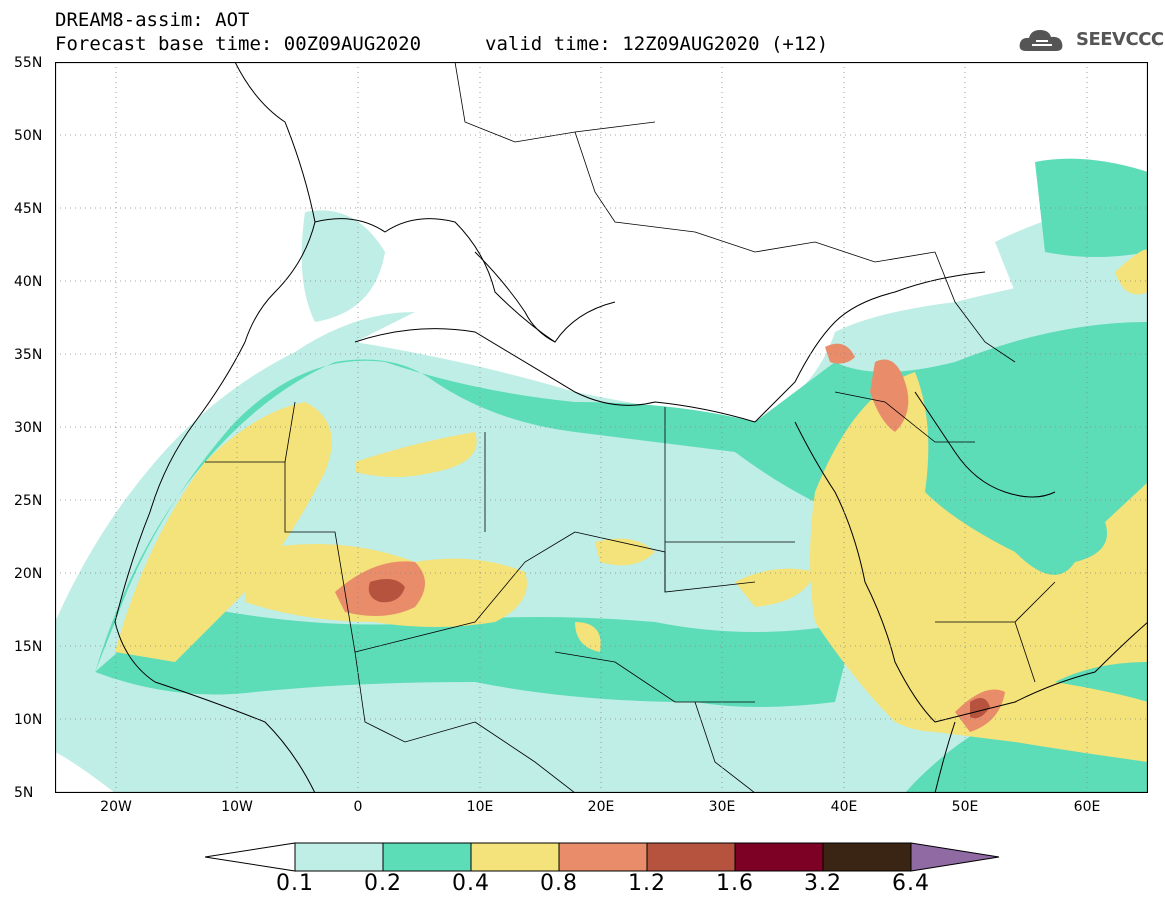 Image resolution: width=1165 pixels, height=905 pixels. Describe the element at coordinates (28, 63) in the screenshot. I see `lat-label: 55N` at that location.